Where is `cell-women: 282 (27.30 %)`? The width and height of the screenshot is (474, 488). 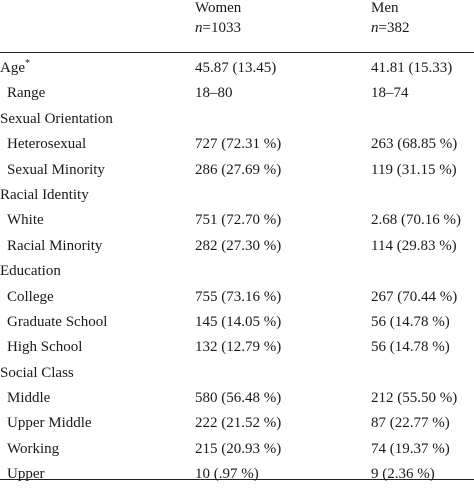 cell-women: 282 (27.30 %) is located at coordinates (238, 245).